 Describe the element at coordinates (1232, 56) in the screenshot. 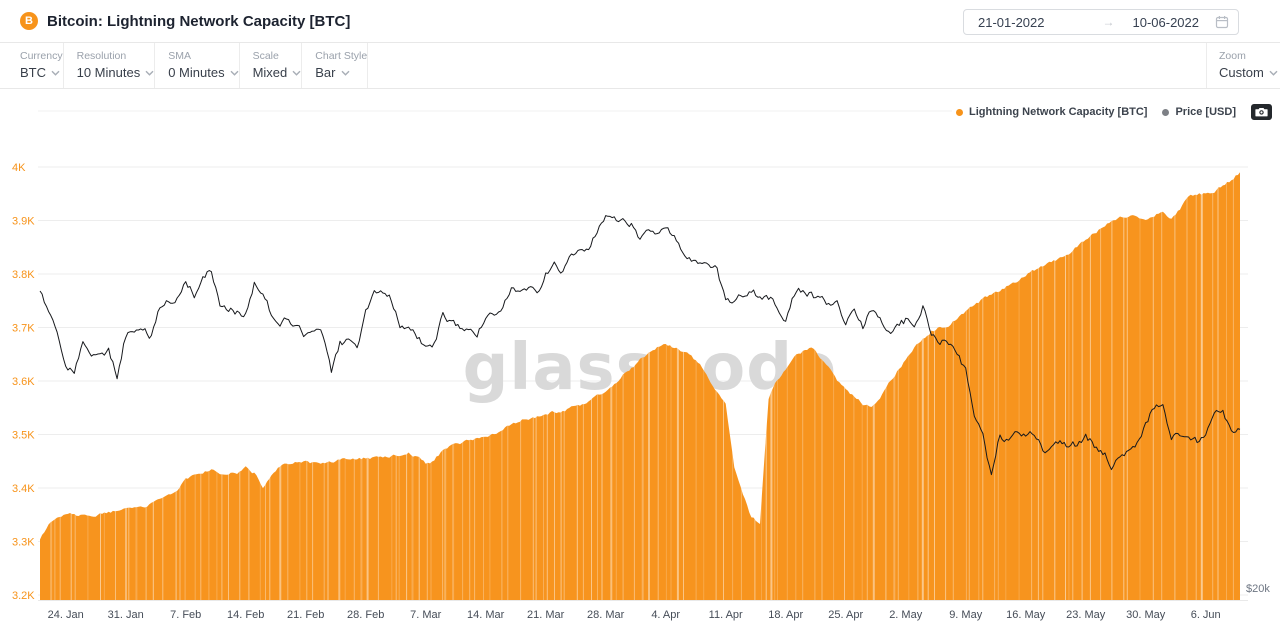

I see `toolbar-zoom-label: Zoom` at that location.